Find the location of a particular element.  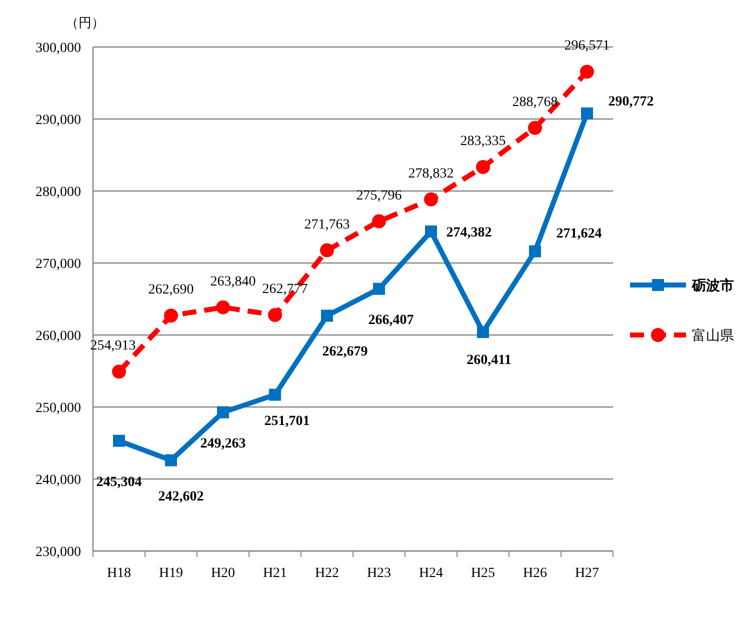

x-tick-label: H20 is located at coordinates (223, 573).